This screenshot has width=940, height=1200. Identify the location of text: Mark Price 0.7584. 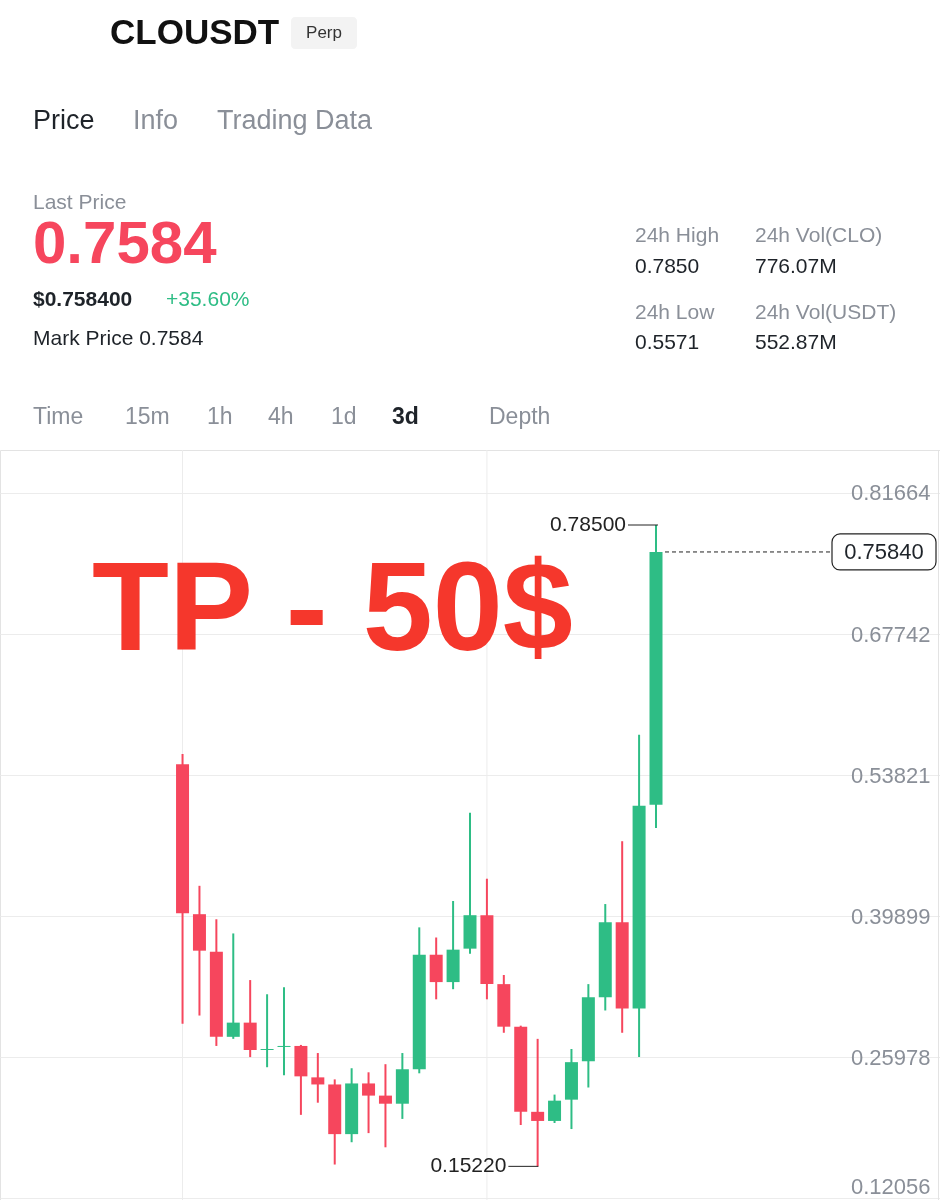
(118, 337).